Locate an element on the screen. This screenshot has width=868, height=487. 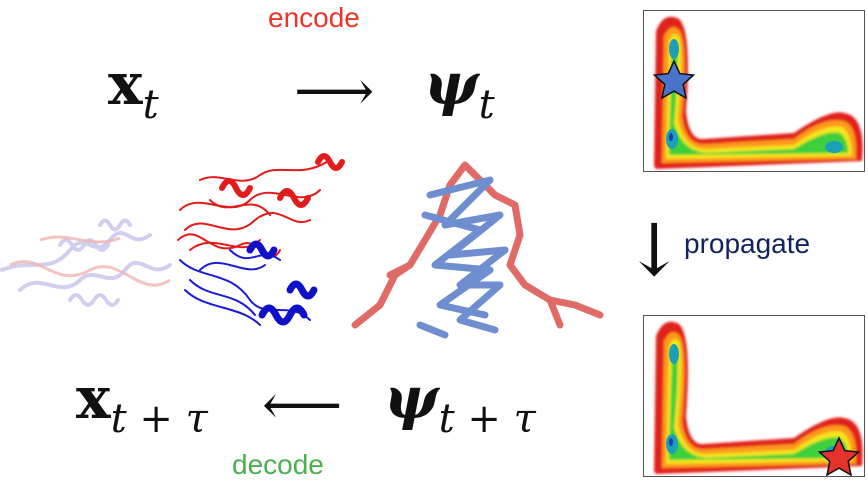
free-energy-map-top is located at coordinates (754, 91).